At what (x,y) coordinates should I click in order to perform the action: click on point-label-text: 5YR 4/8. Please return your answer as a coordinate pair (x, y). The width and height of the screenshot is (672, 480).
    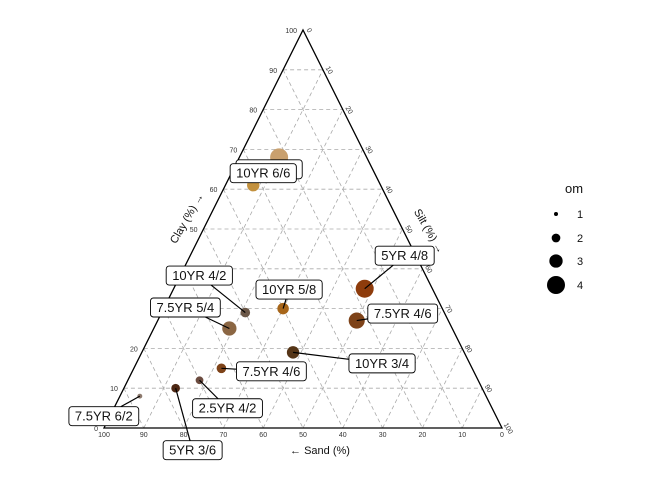
    Looking at the image, I should click on (404, 255).